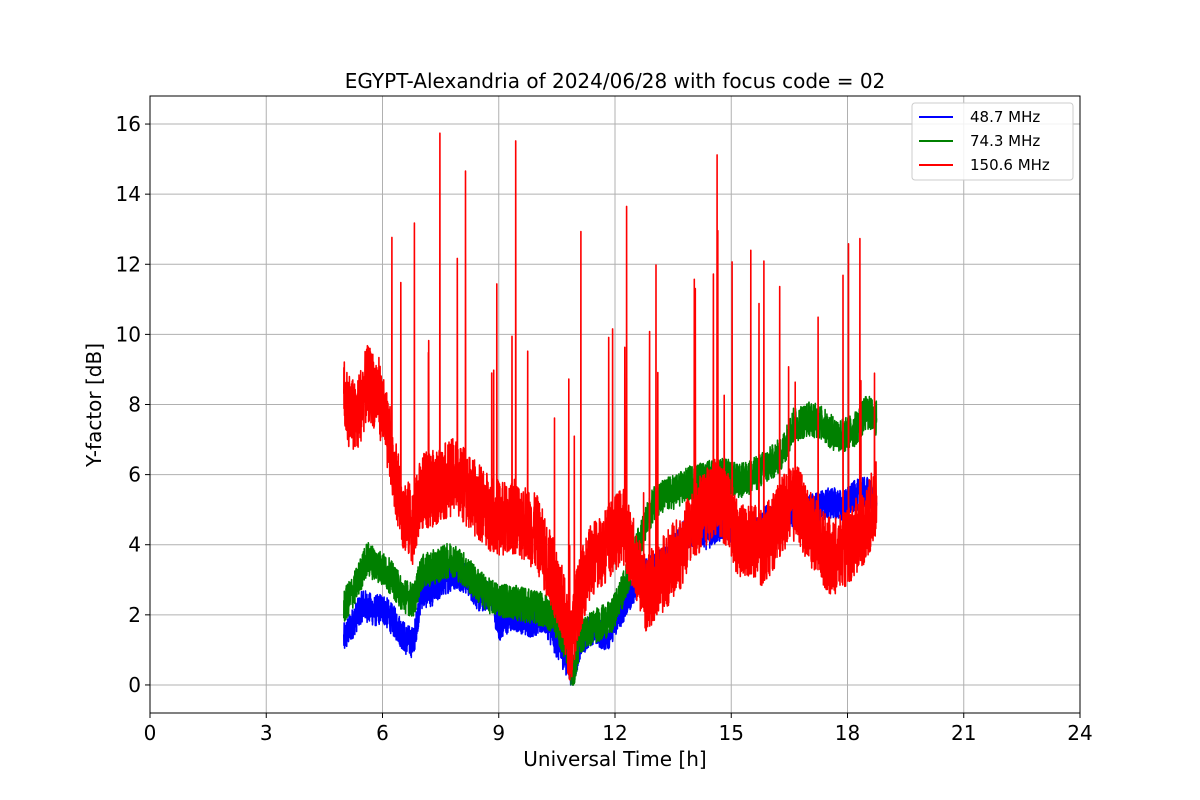  I want to click on x-tick-label: 0, so click(150, 733).